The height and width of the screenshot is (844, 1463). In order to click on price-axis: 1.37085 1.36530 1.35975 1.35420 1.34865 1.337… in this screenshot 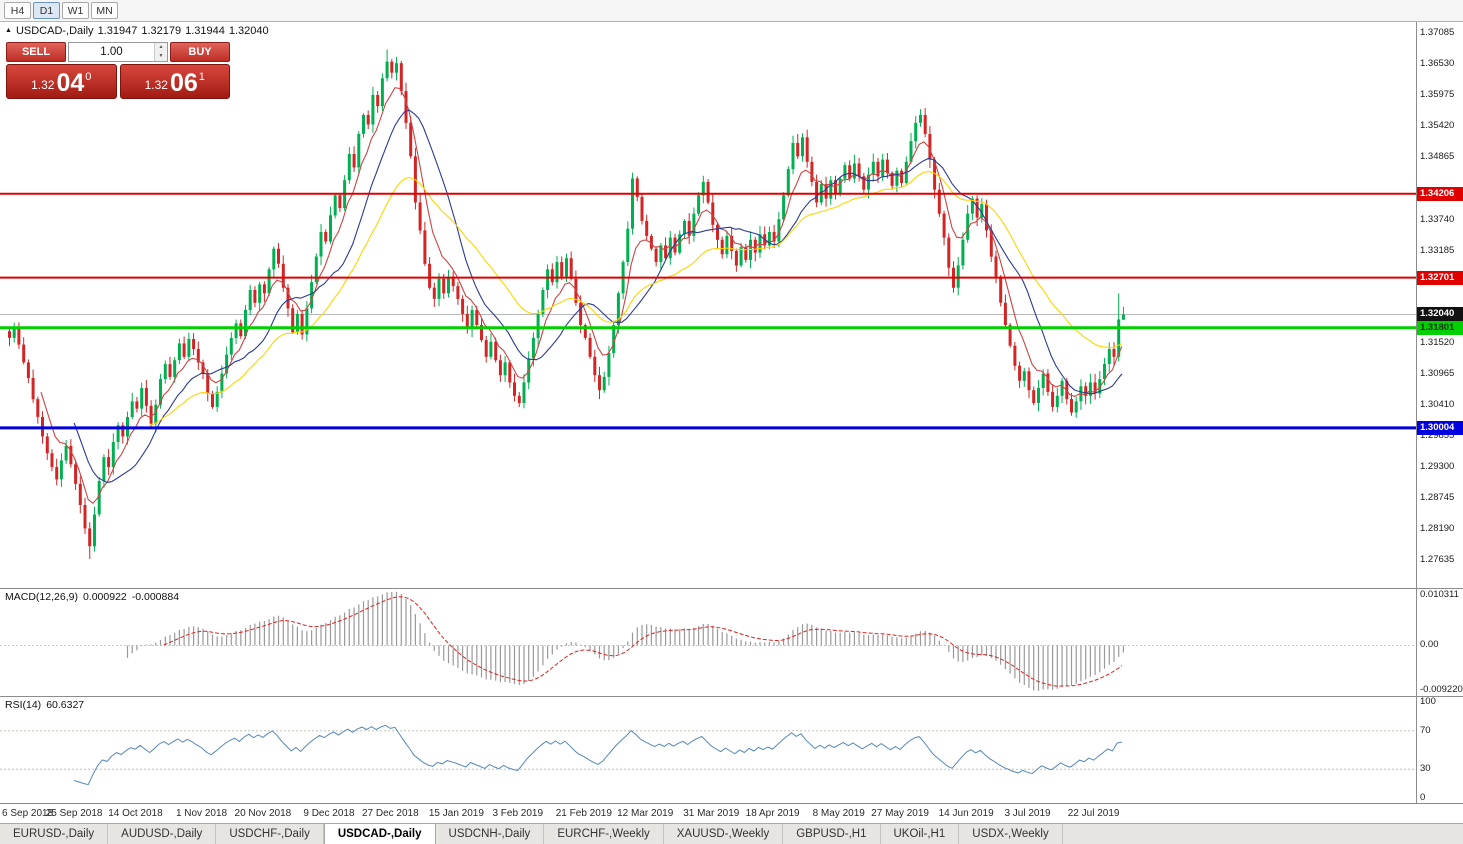, I will do `click(1439, 305)`.